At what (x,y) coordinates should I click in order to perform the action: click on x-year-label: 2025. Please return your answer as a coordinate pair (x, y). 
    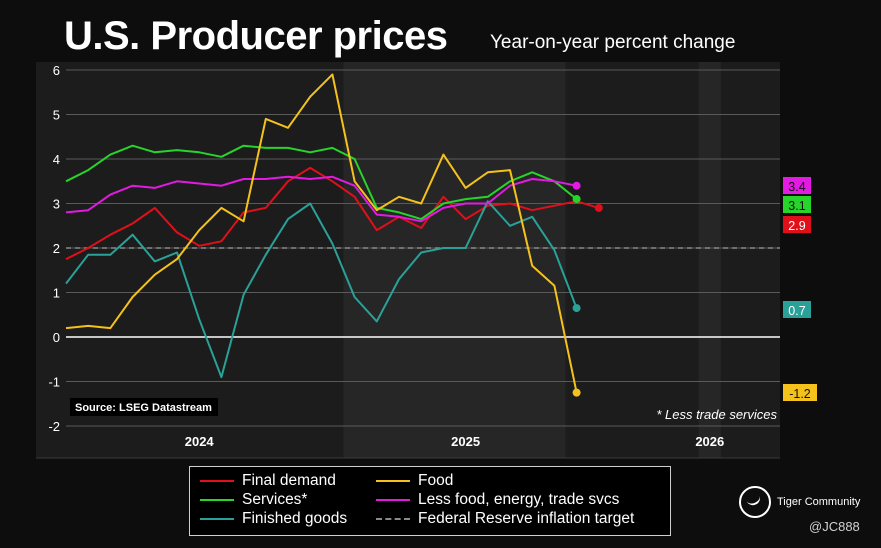
    Looking at the image, I should click on (465, 441).